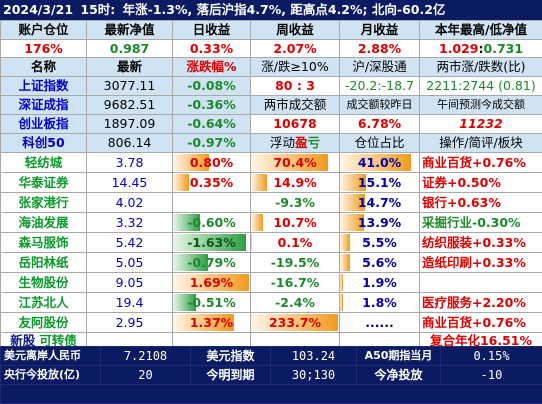 Image resolution: width=542 pixels, height=404 pixels. Describe the element at coordinates (399, 375) in the screenshot. I see `net-label: 今净投放` at that location.